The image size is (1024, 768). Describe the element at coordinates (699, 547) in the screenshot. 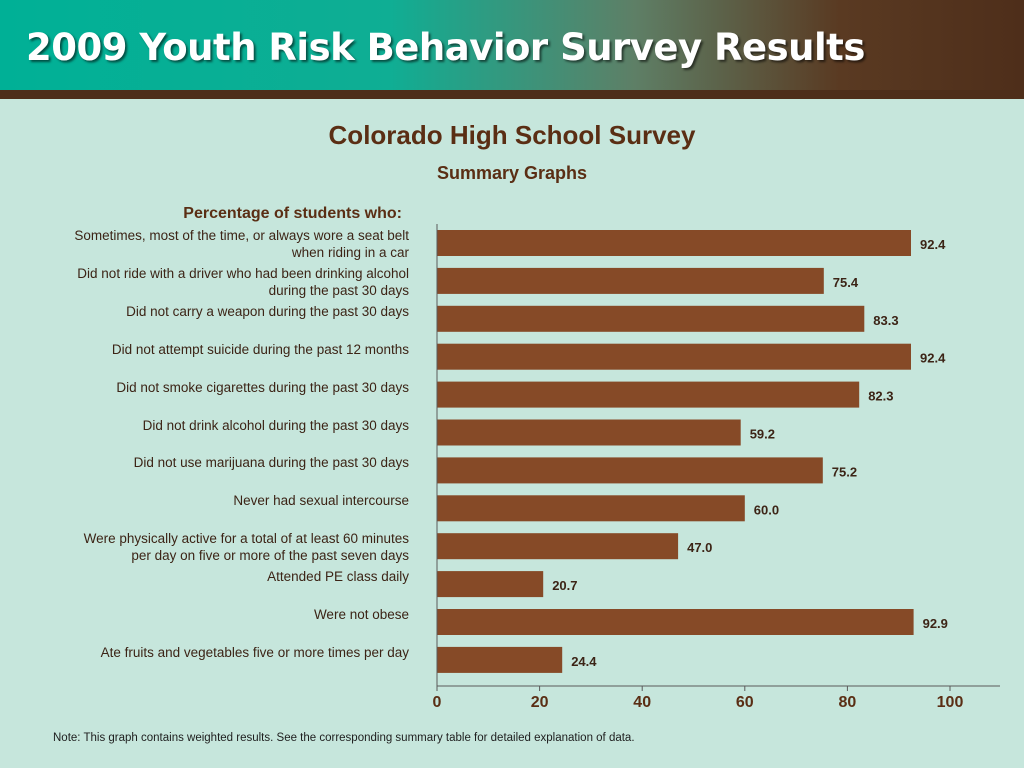

I see `bar-value-label: 47.0` at that location.